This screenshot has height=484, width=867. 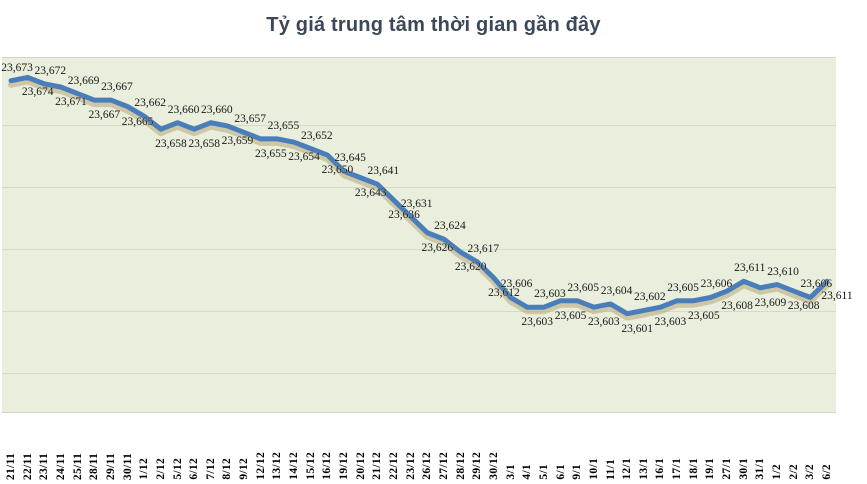 What do you see at coordinates (460, 466) in the screenshot?
I see `x-axis-tick: 28/12` at bounding box center [460, 466].